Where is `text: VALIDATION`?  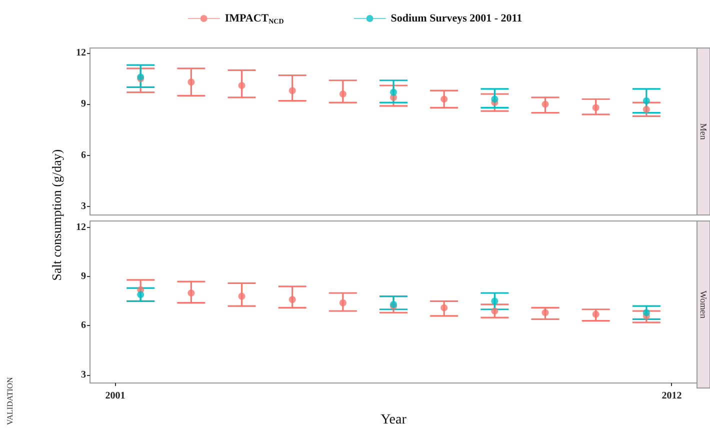 text: VALIDATION is located at coordinates (10, 400).